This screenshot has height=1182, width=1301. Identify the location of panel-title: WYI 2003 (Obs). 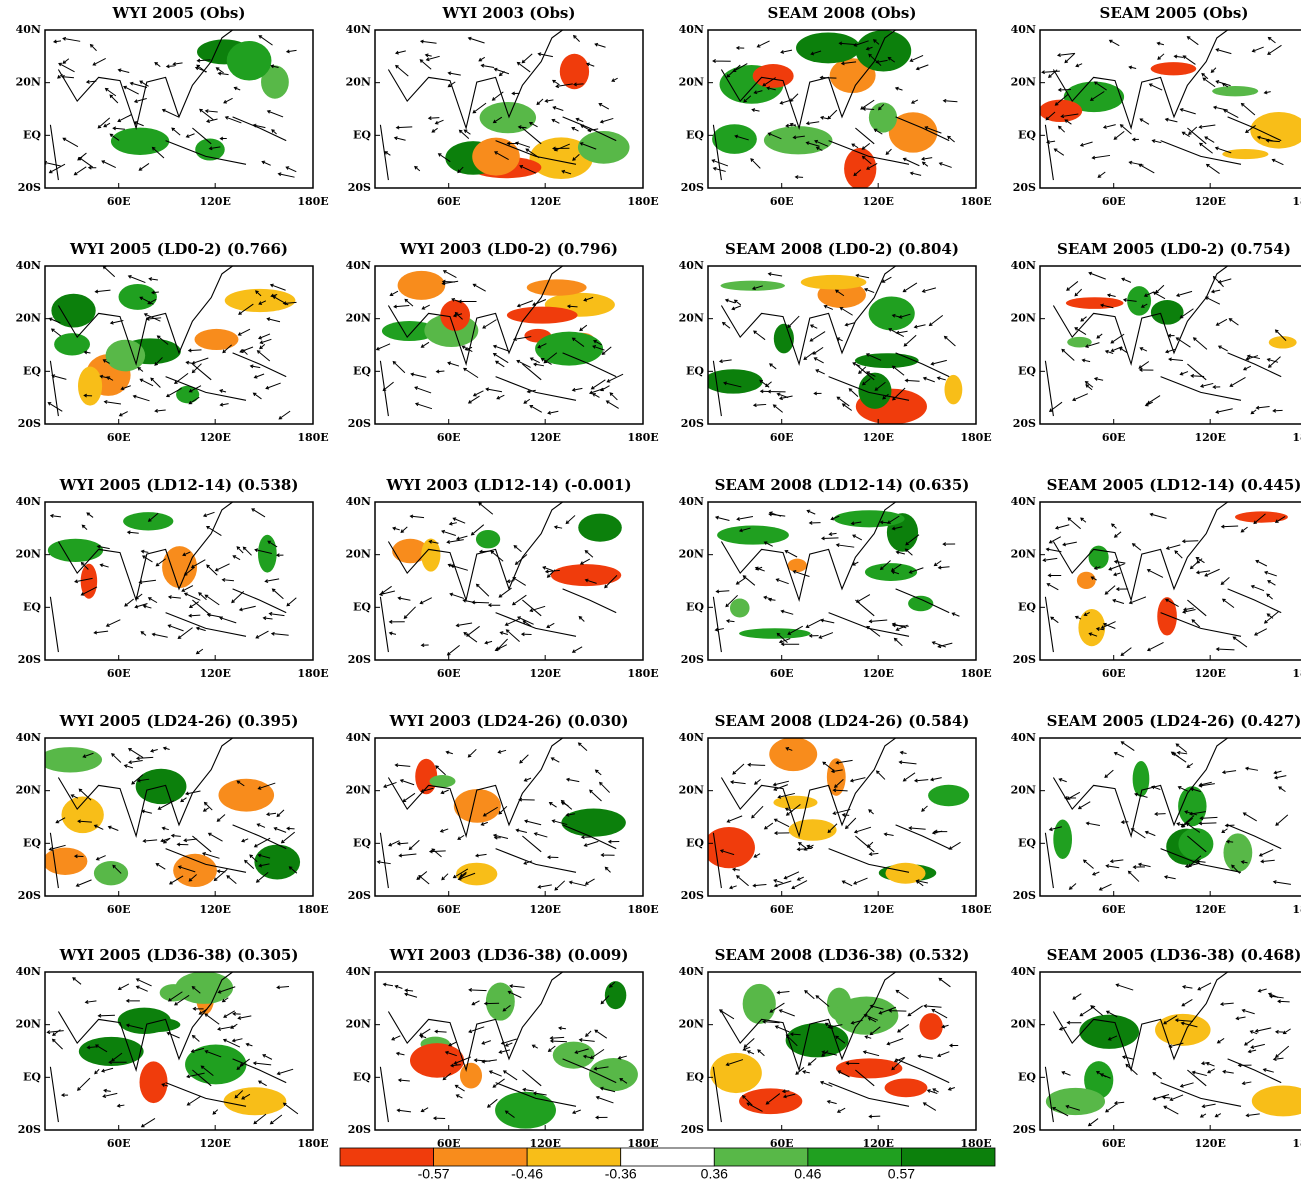
(509, 13).